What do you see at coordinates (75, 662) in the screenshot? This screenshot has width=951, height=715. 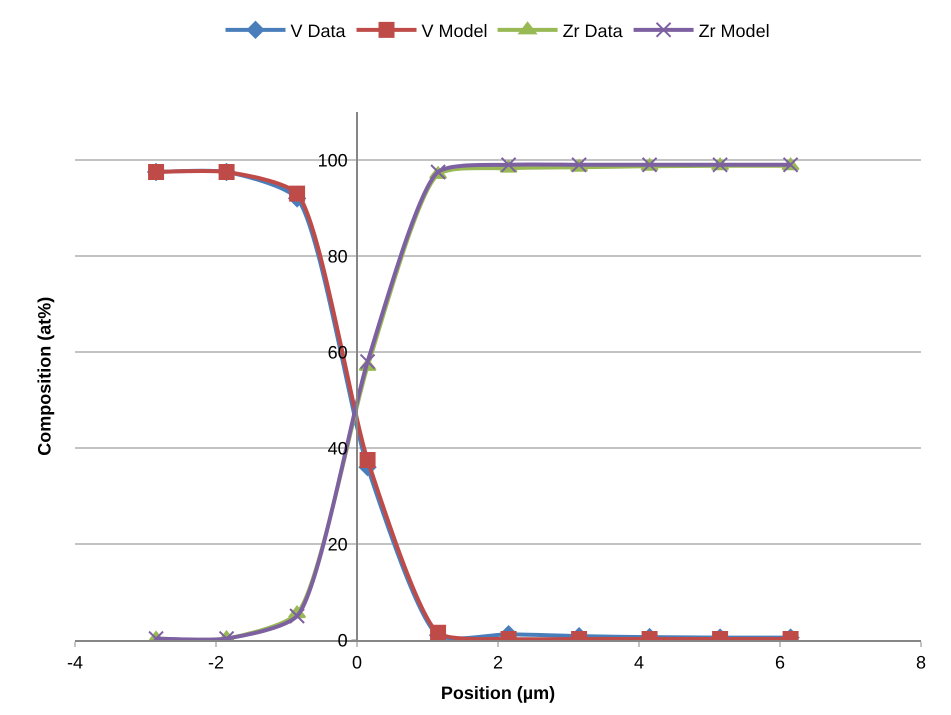 I see `x-tick-label: -4` at bounding box center [75, 662].